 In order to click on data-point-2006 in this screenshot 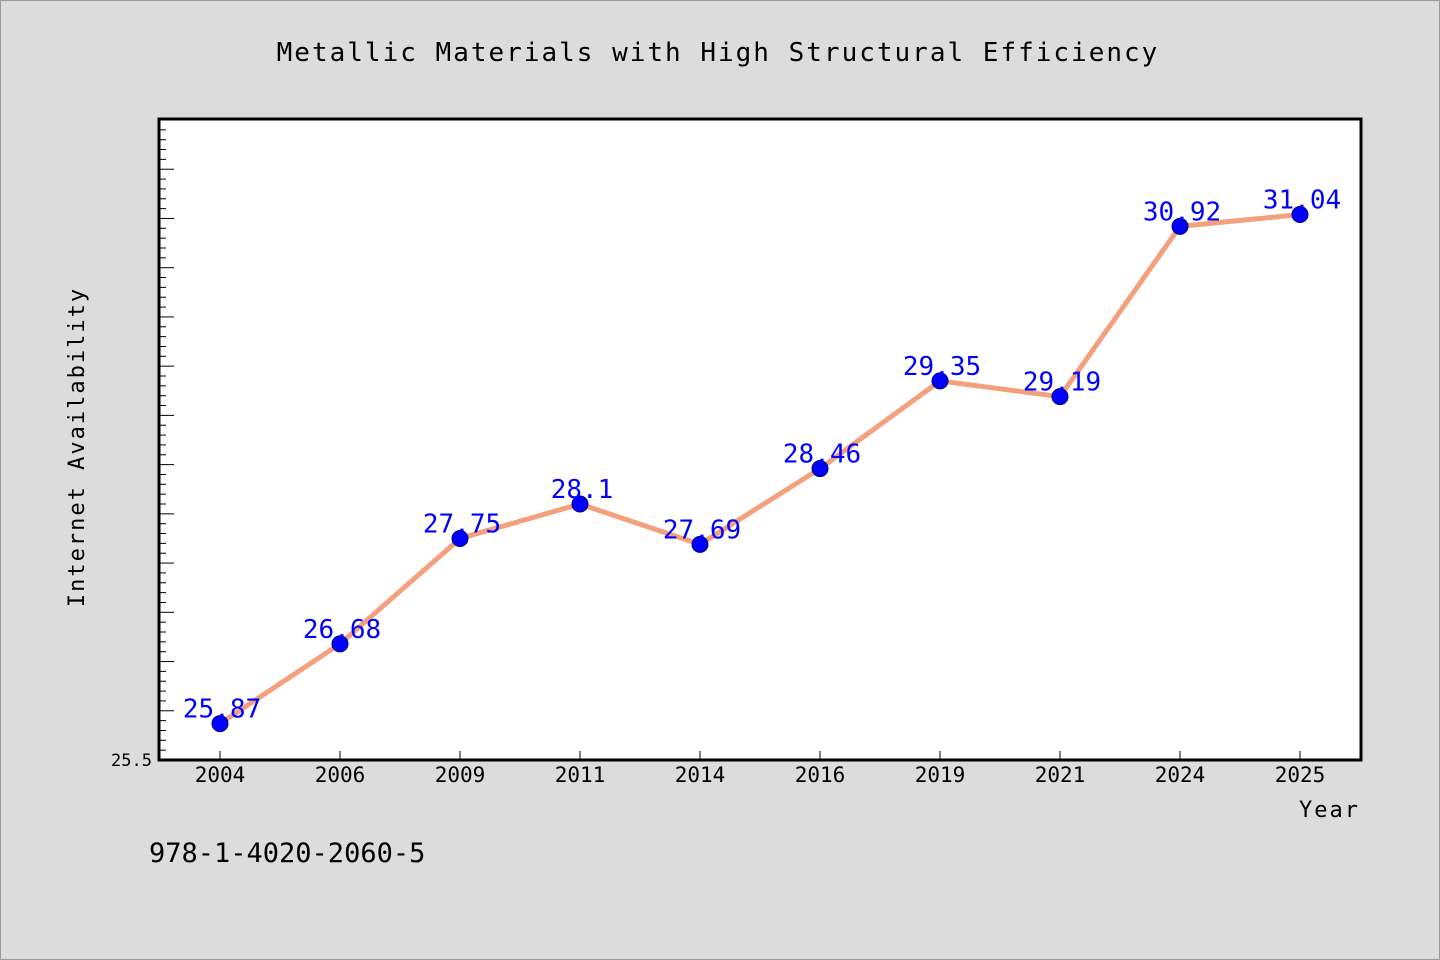, I will do `click(340, 644)`.